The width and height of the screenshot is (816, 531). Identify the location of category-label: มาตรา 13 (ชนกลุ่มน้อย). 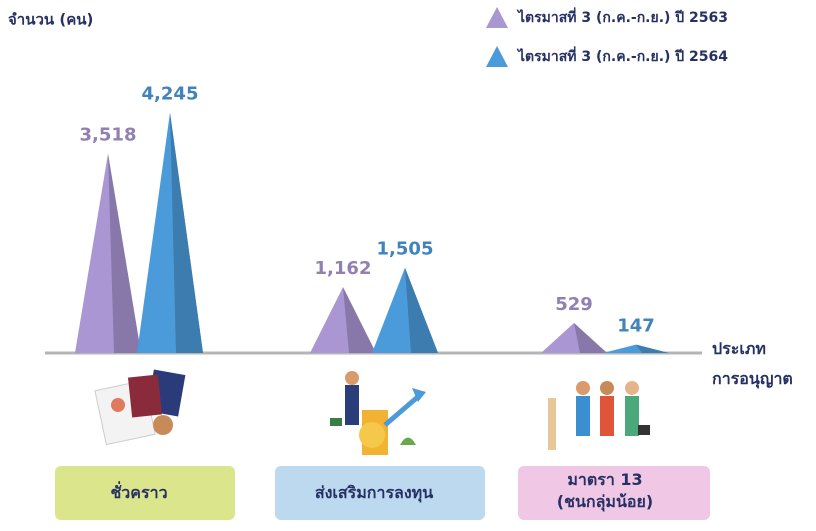
(605, 490).